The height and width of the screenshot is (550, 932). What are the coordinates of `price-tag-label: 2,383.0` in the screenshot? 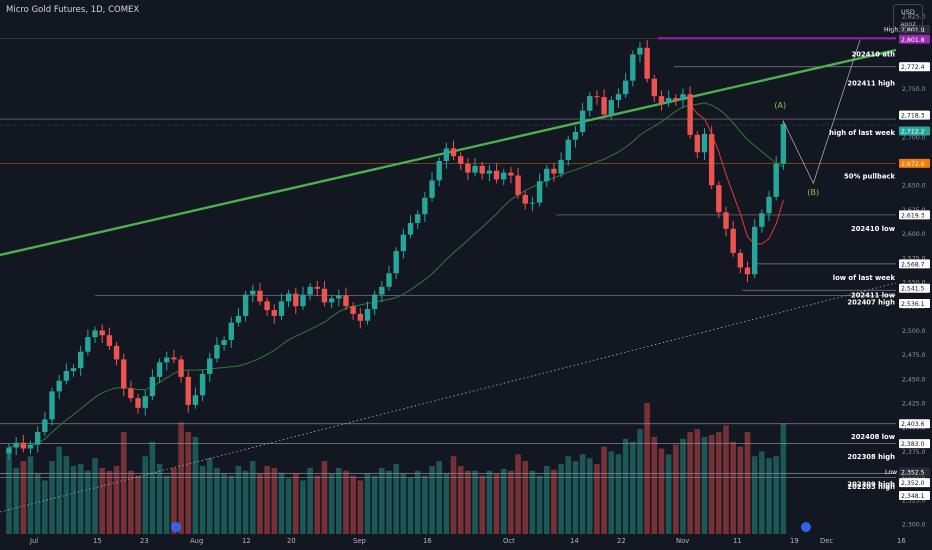 It's located at (913, 444).